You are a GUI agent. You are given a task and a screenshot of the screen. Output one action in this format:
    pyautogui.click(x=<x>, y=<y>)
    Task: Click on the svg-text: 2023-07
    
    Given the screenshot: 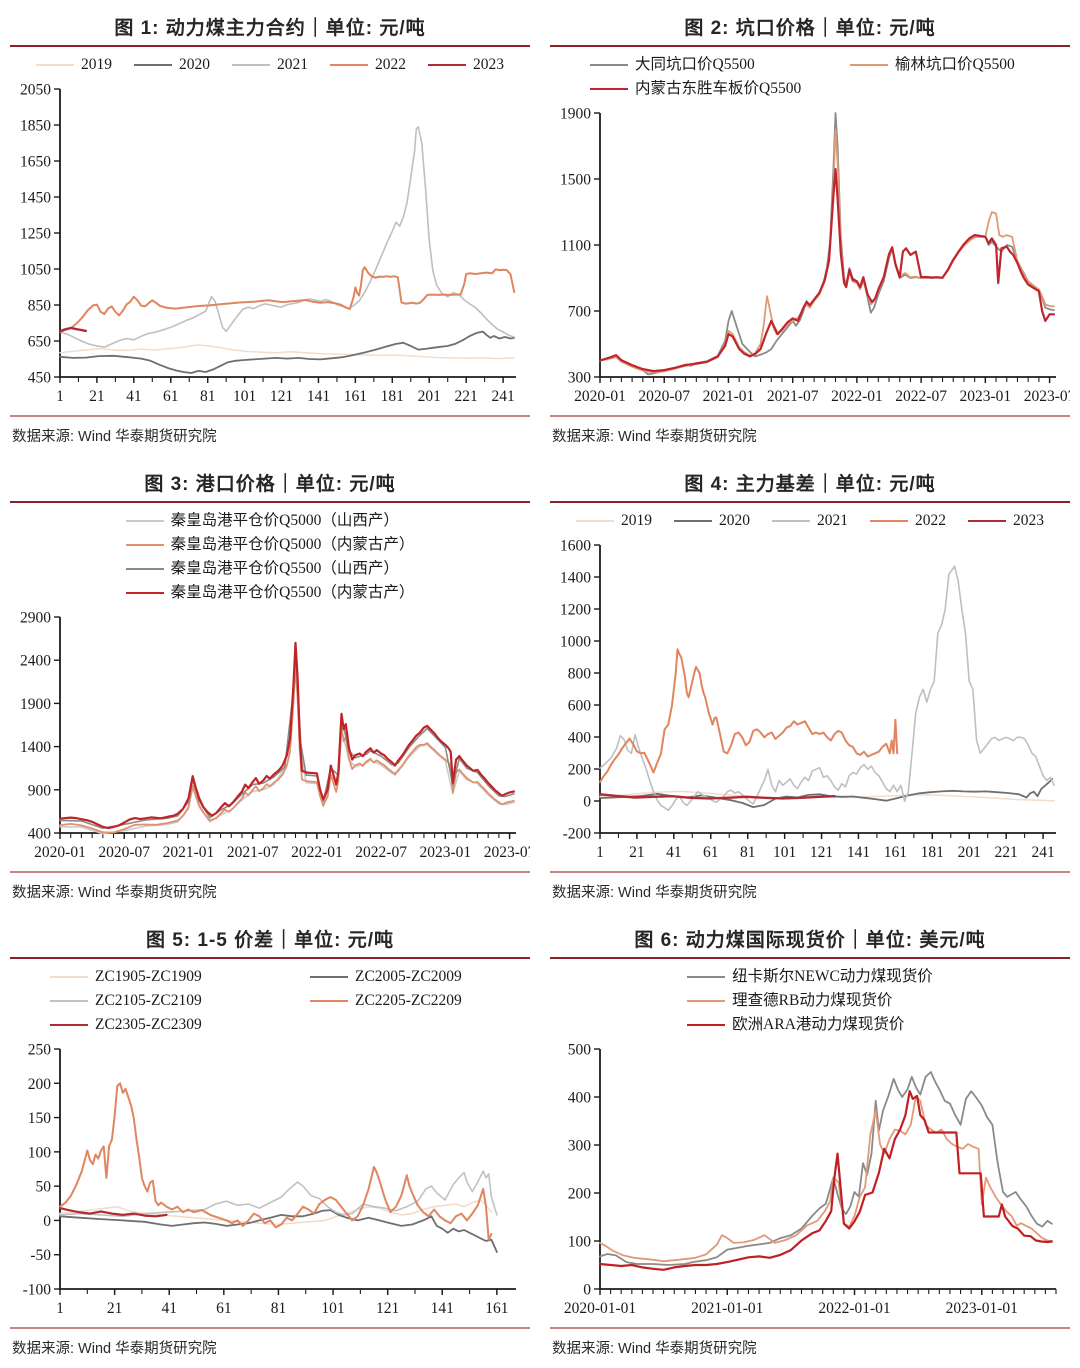 What is the action you would take?
    pyautogui.click(x=507, y=852)
    